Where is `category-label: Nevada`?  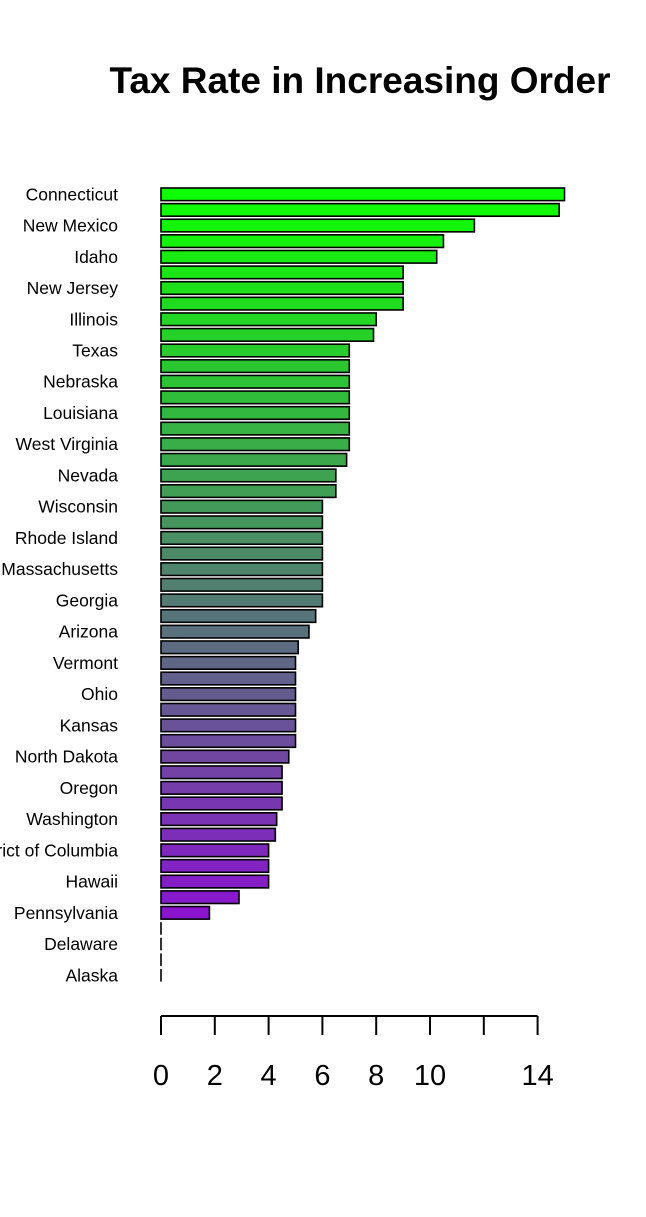 category-label: Nevada is located at coordinates (88, 475).